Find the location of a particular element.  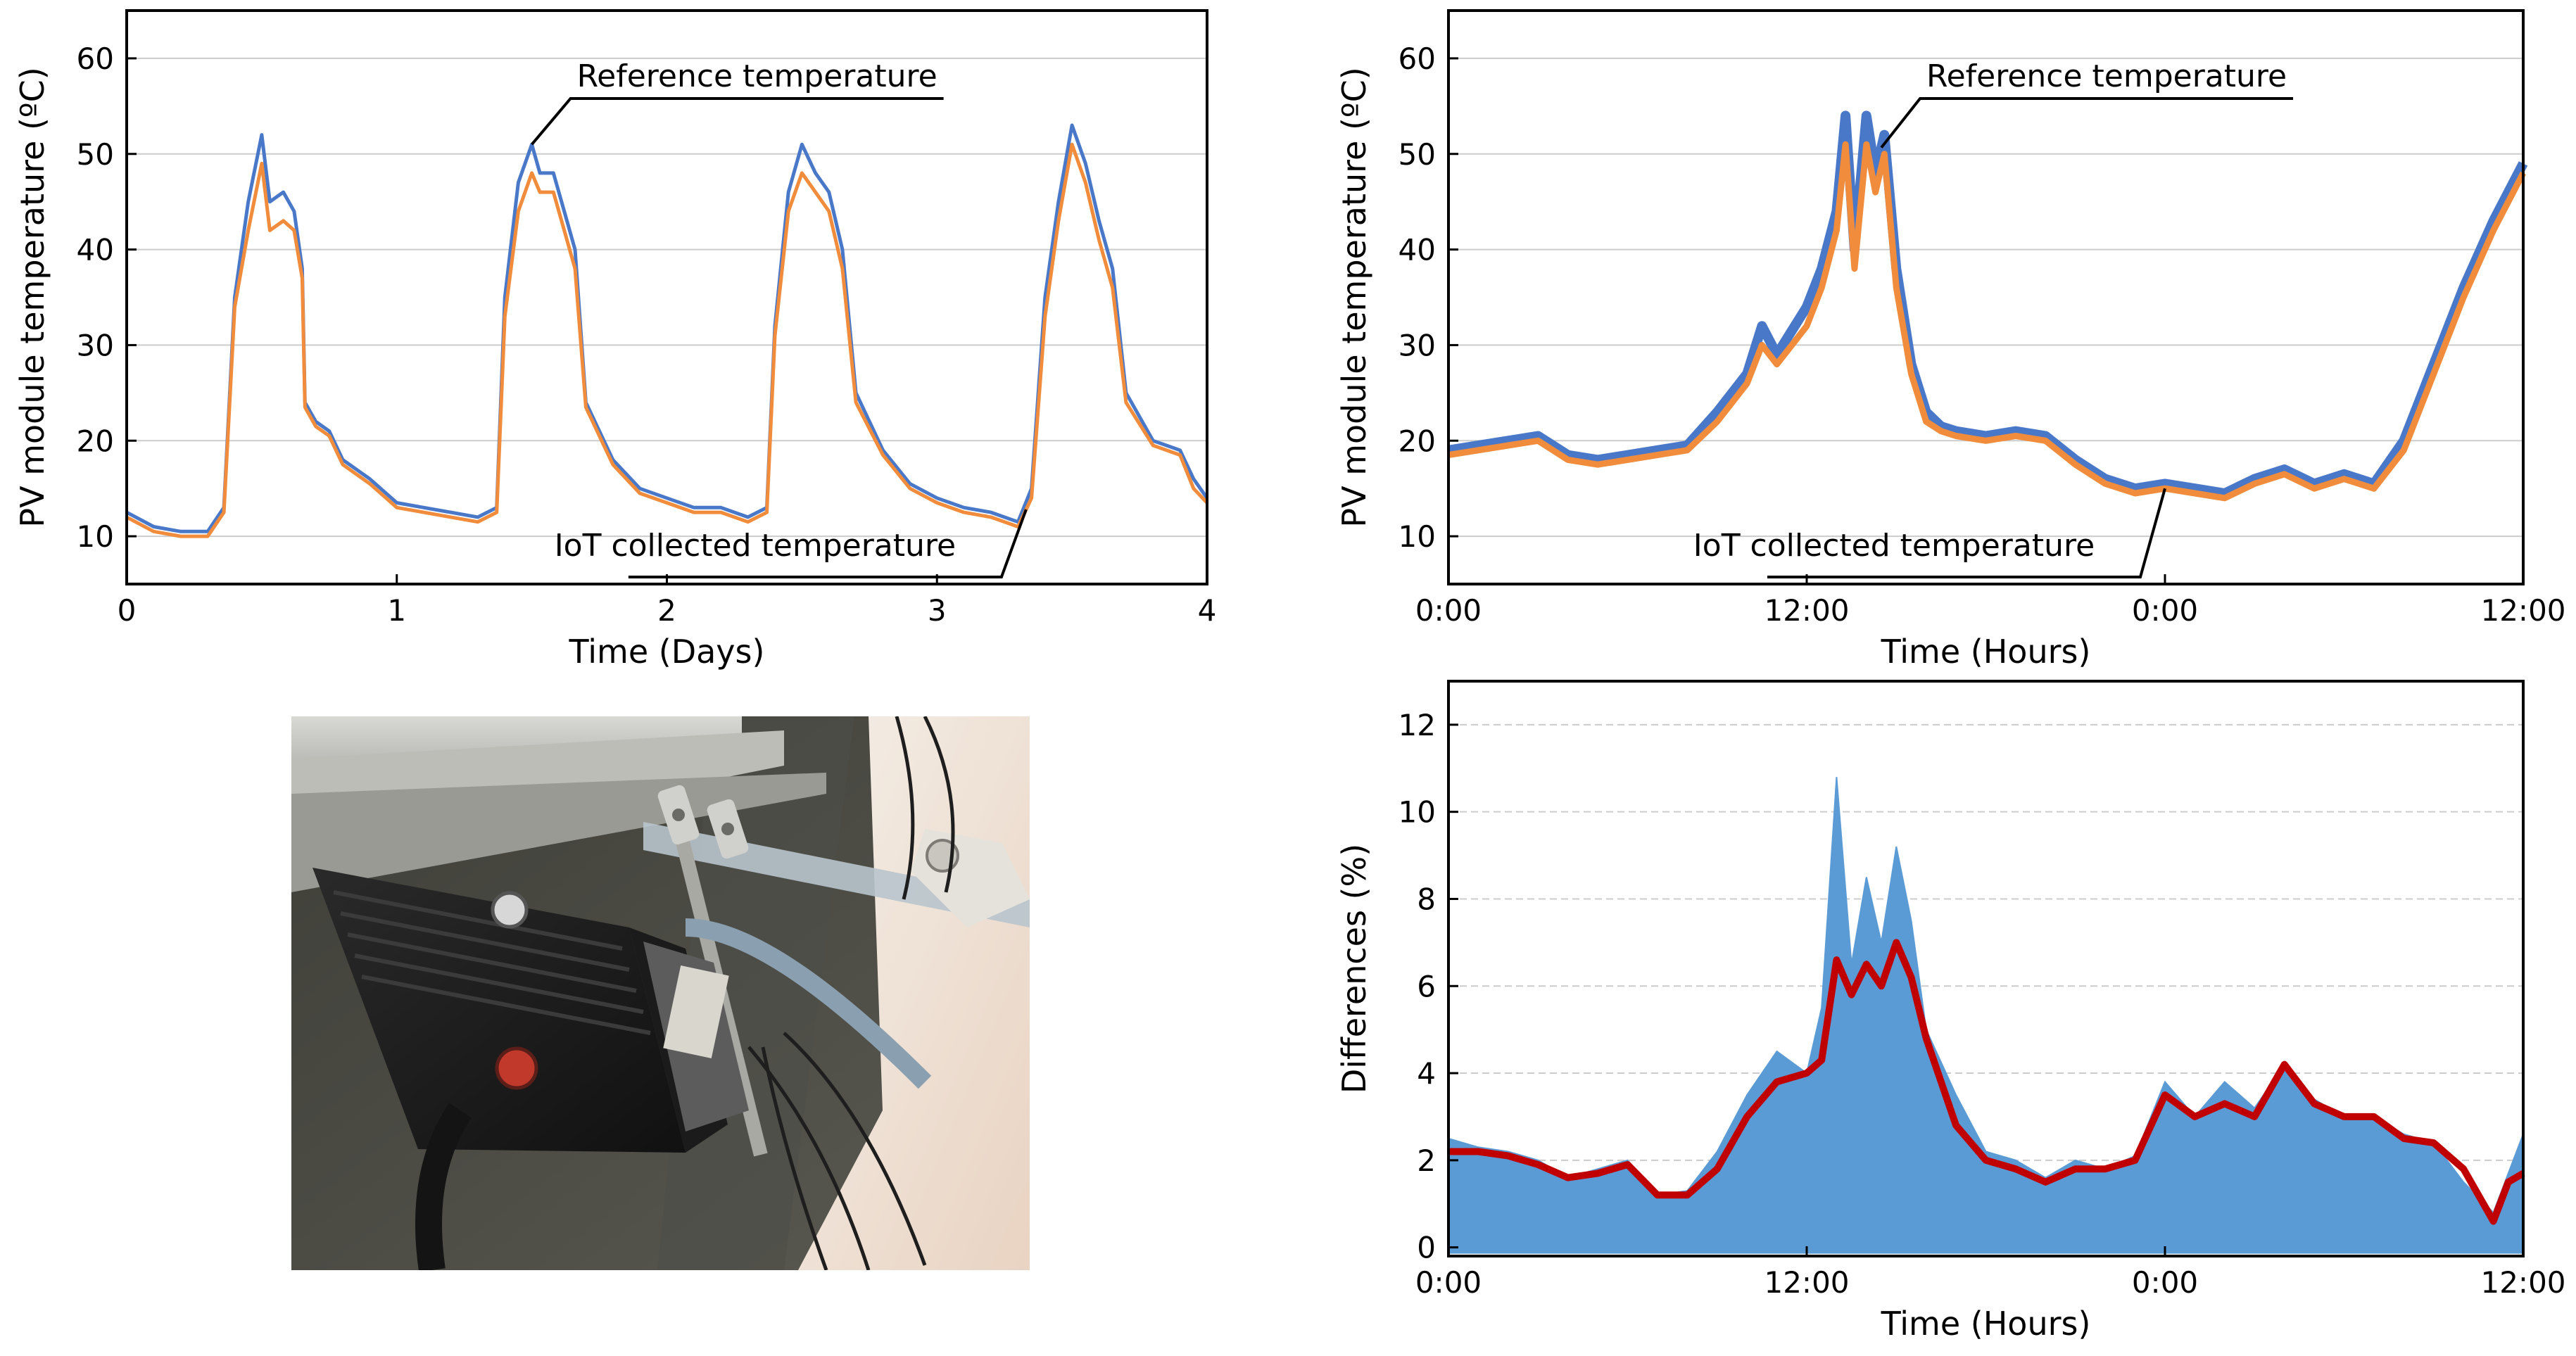

x-tick-label: 1 is located at coordinates (396, 610).